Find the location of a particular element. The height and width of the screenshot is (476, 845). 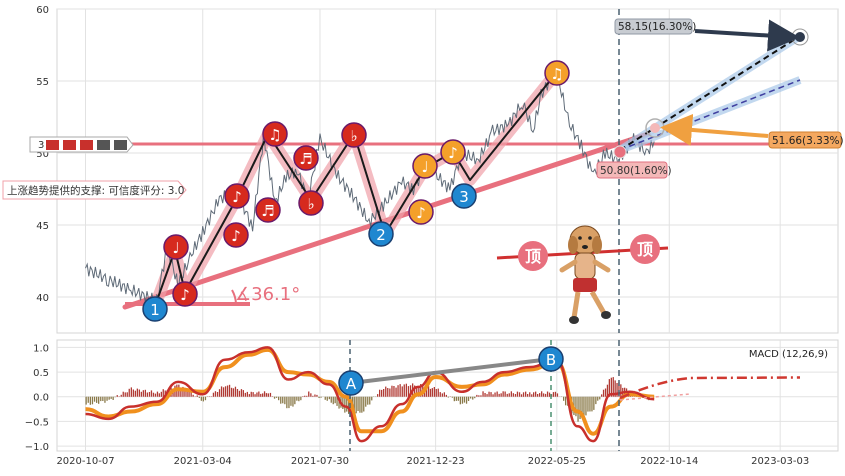

label-upper-target: 58.15(16.30%) is located at coordinates (655, 26).